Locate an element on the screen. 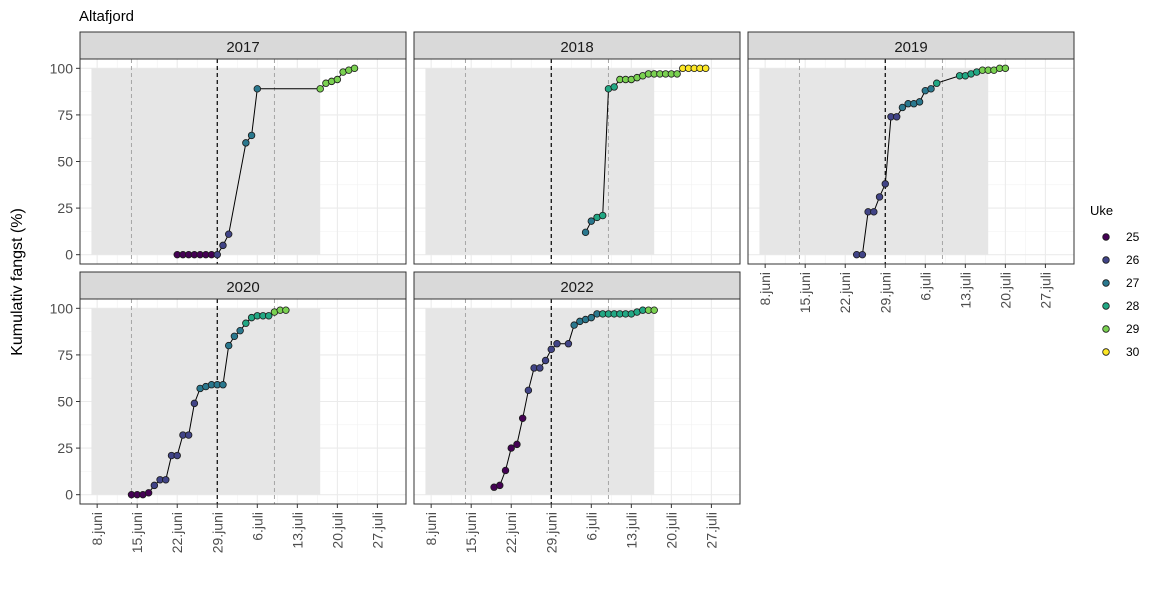  strip-2019 is located at coordinates (911, 45).